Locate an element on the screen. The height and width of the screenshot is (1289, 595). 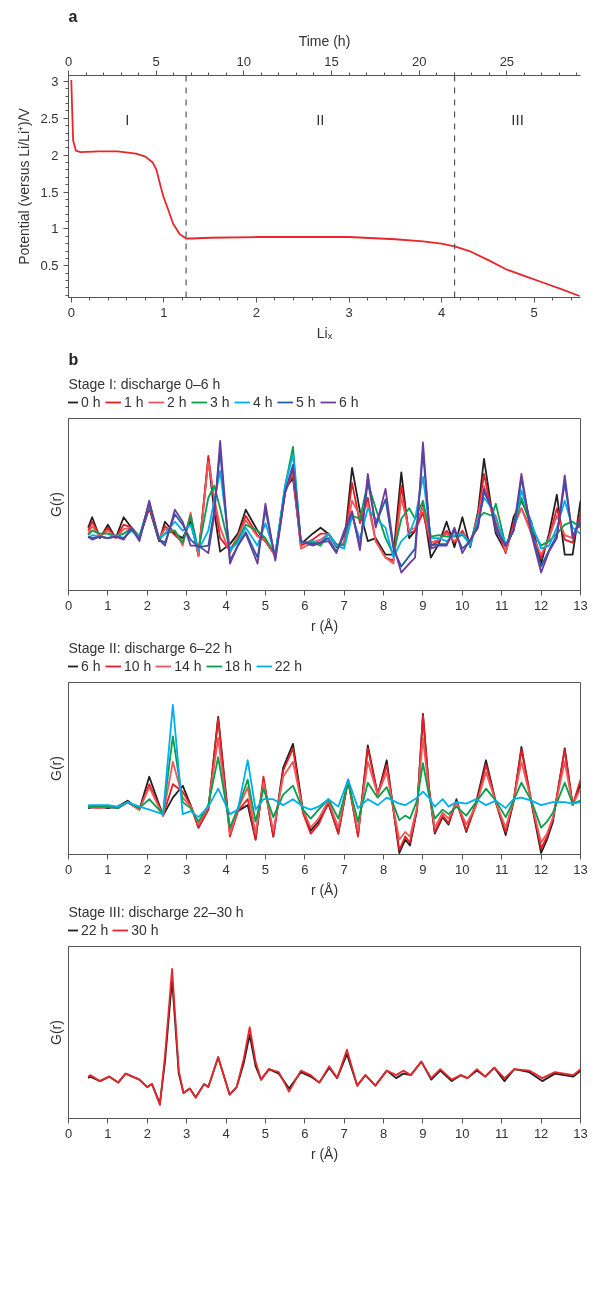
annotation: I is located at coordinates (127, 120).